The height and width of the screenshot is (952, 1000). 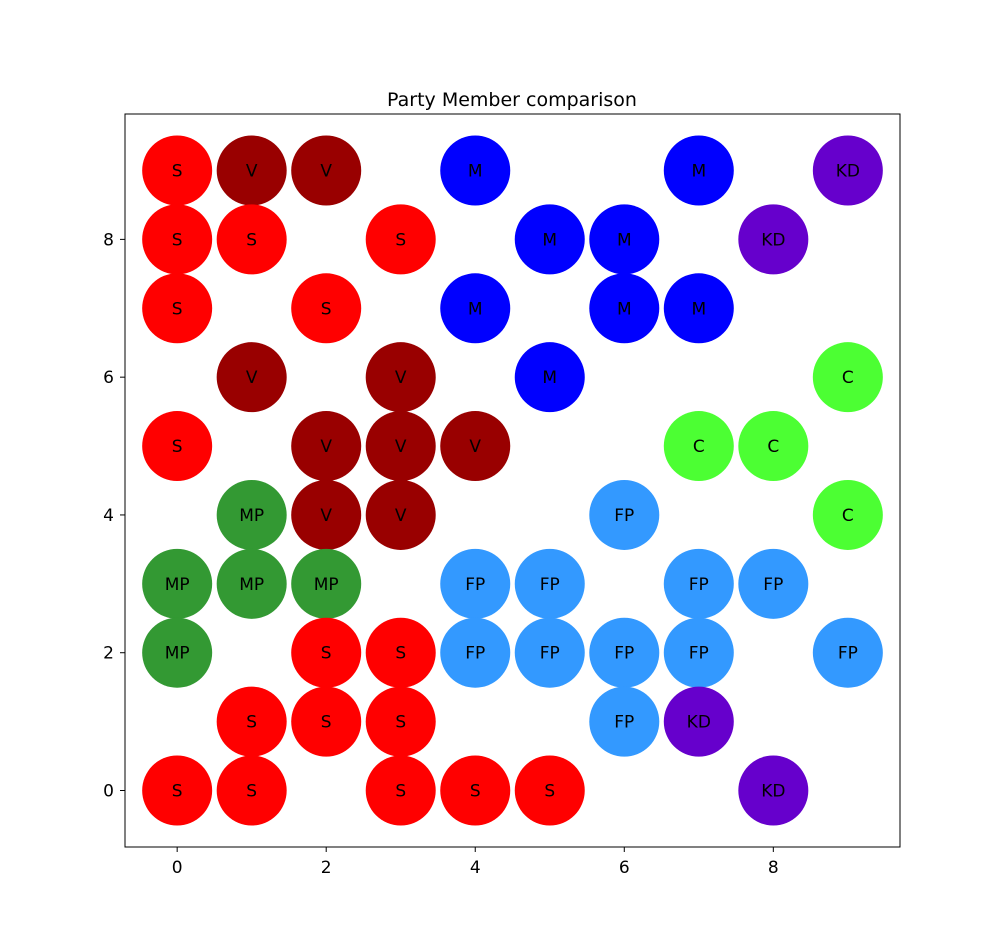 What do you see at coordinates (475, 862) in the screenshot?
I see `x-axis: 0 2 4 6 8` at bounding box center [475, 862].